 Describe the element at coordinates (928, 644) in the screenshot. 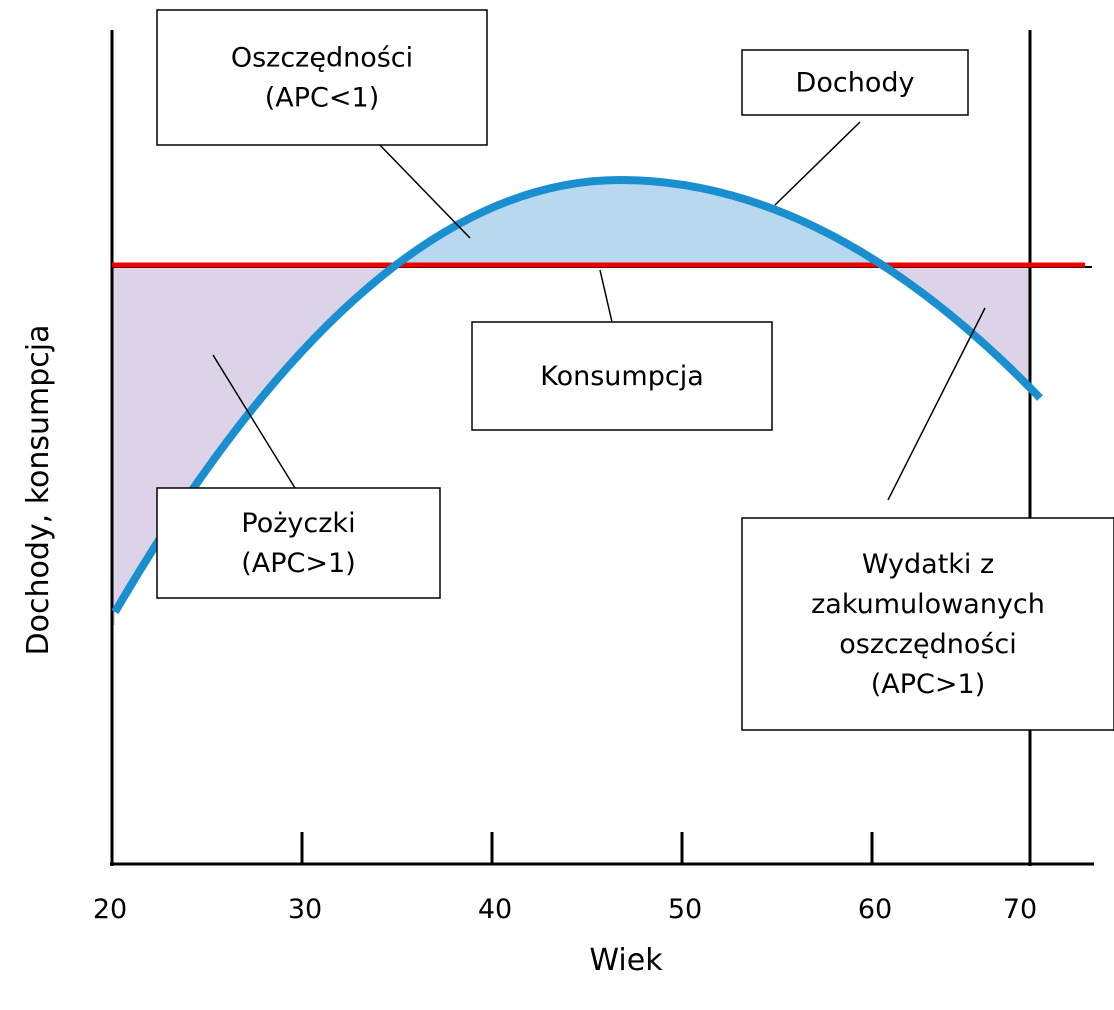

I see `annotation-text: oszczędności` at that location.